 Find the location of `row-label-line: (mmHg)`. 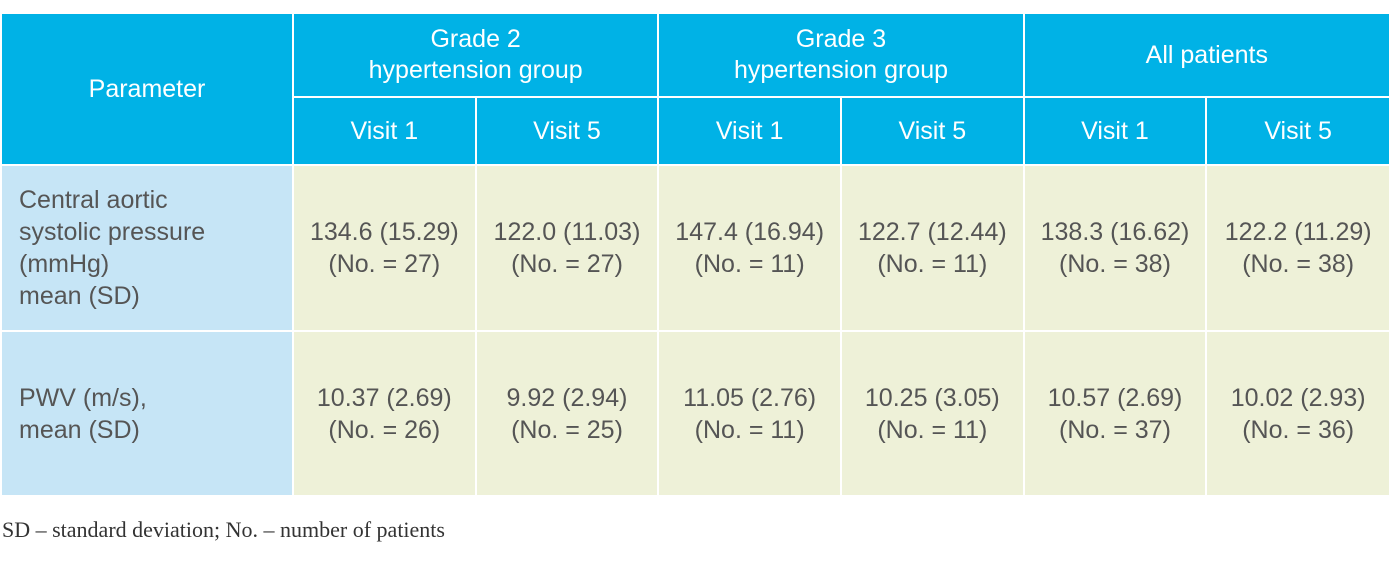

row-label-line: (mmHg) is located at coordinates (64, 264).